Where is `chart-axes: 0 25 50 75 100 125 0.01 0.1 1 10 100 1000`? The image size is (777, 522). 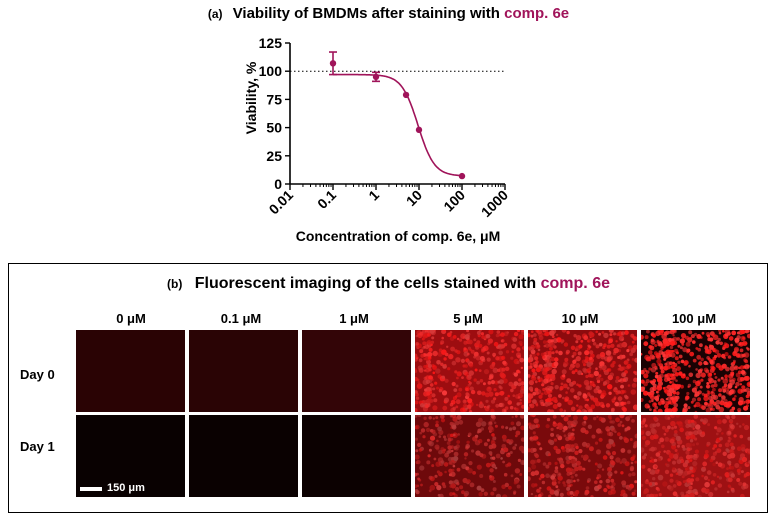
chart-axes: 0 25 50 75 100 125 0.01 0.1 1 10 100 1000 is located at coordinates (385, 127).